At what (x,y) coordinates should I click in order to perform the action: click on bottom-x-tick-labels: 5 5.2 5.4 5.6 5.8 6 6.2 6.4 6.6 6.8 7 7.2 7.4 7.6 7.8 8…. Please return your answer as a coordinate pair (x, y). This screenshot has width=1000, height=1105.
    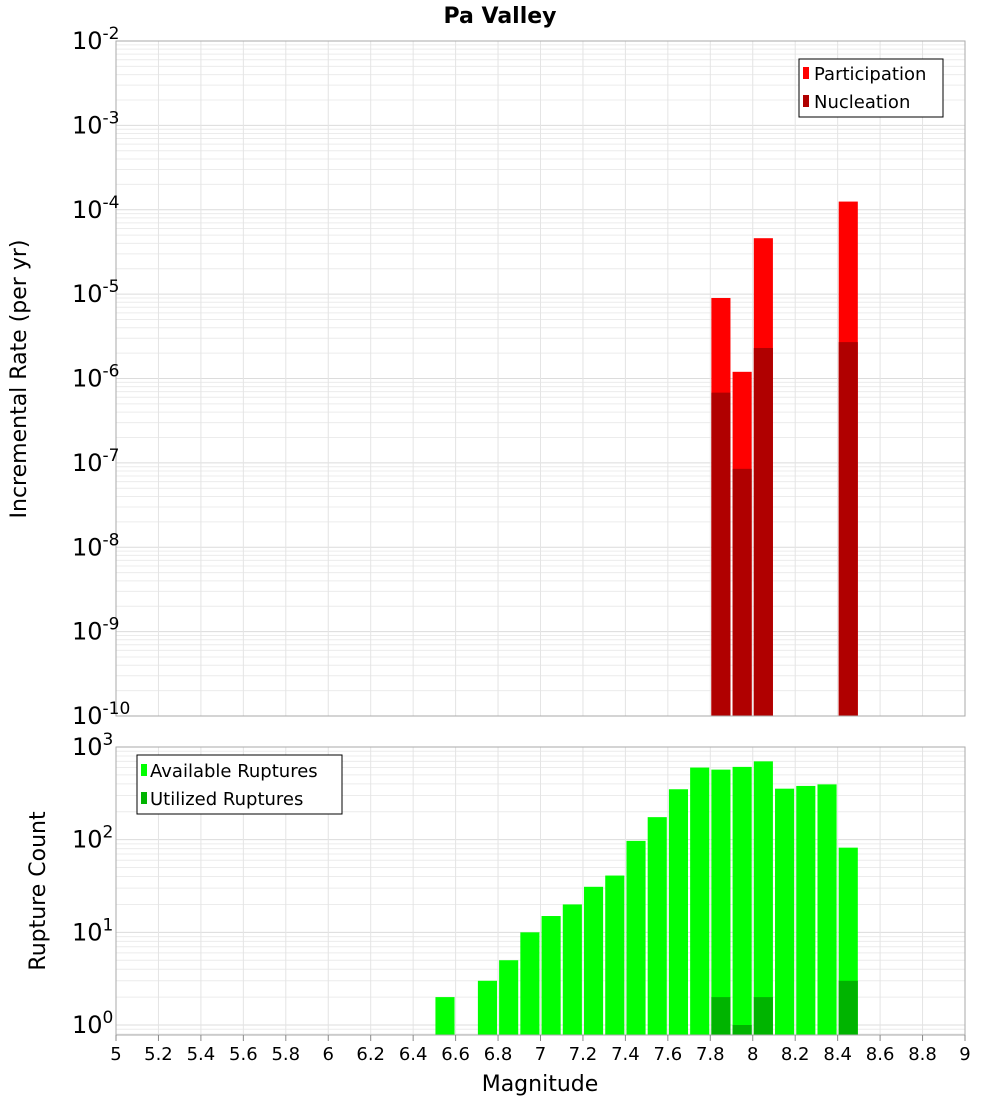
    Looking at the image, I should click on (540, 1050).